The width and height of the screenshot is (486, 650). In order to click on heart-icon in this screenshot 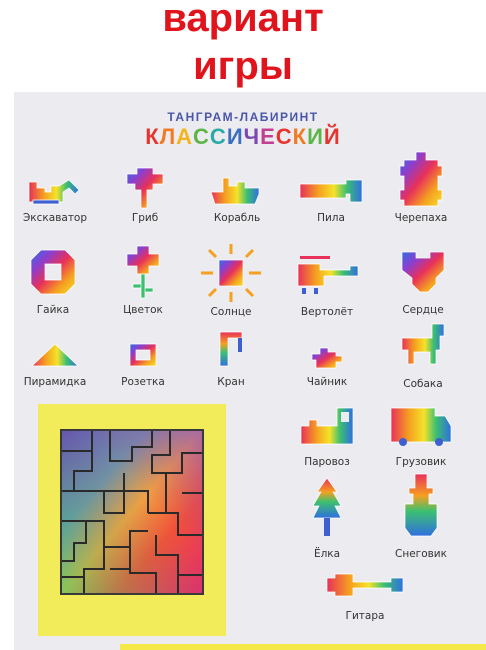, I will do `click(423, 272)`.